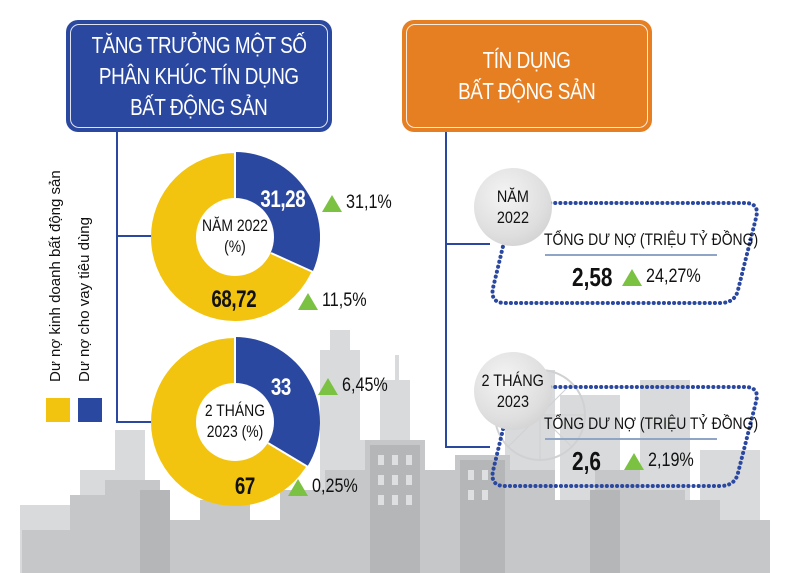 The image size is (800, 573). I want to click on donut-2022-blue-change: 31,1%, so click(361, 203).